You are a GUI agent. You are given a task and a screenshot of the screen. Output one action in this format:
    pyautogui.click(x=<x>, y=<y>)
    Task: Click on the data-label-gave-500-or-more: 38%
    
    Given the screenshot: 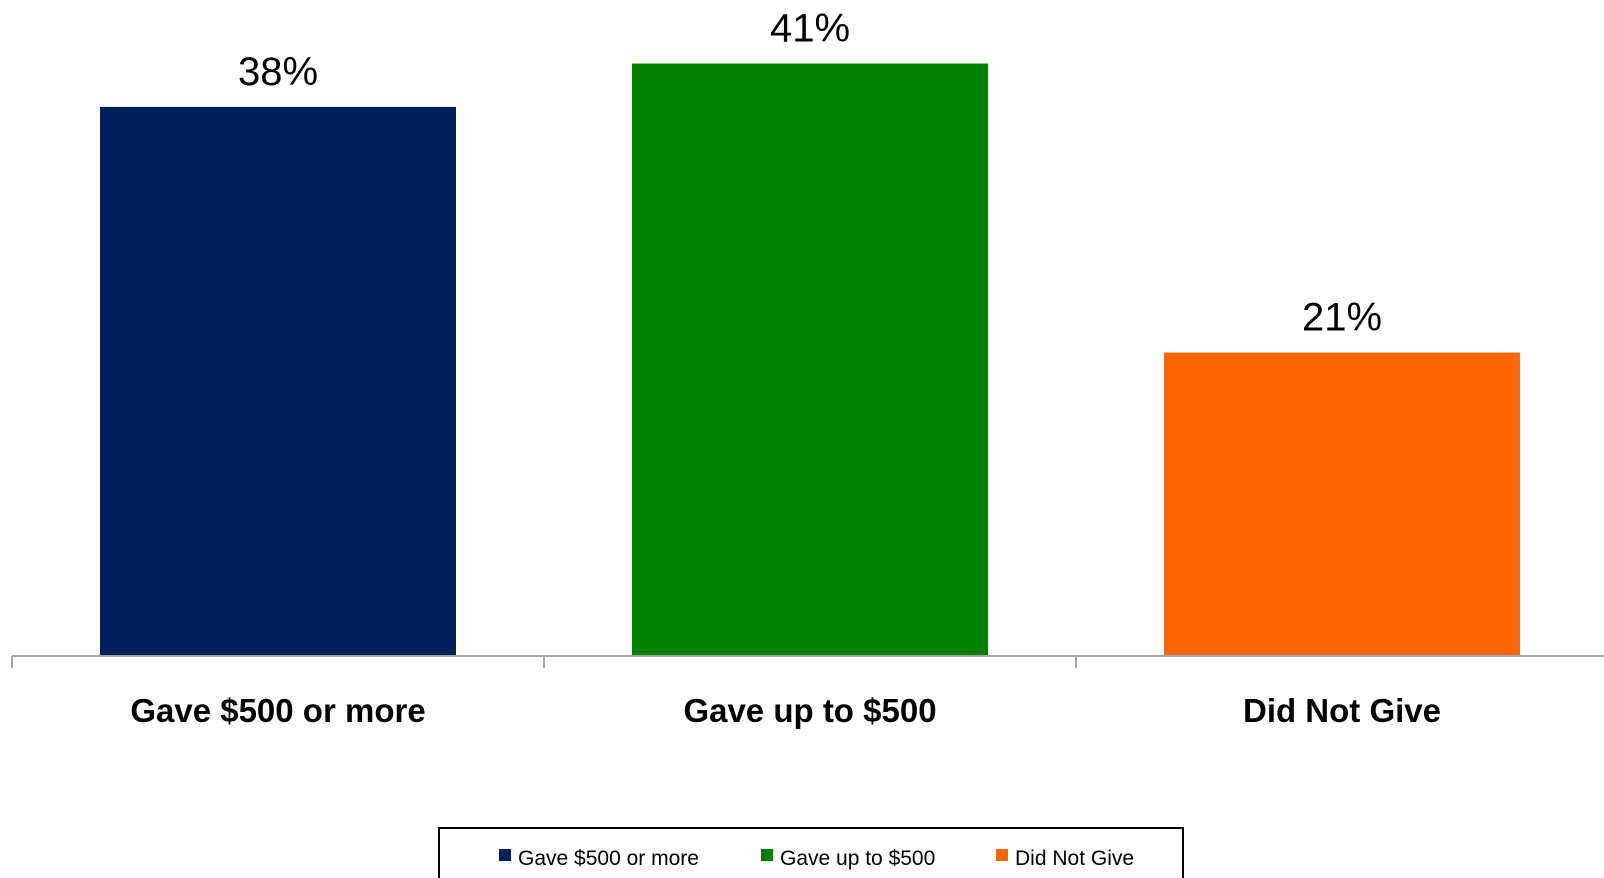 What is the action you would take?
    pyautogui.click(x=278, y=72)
    